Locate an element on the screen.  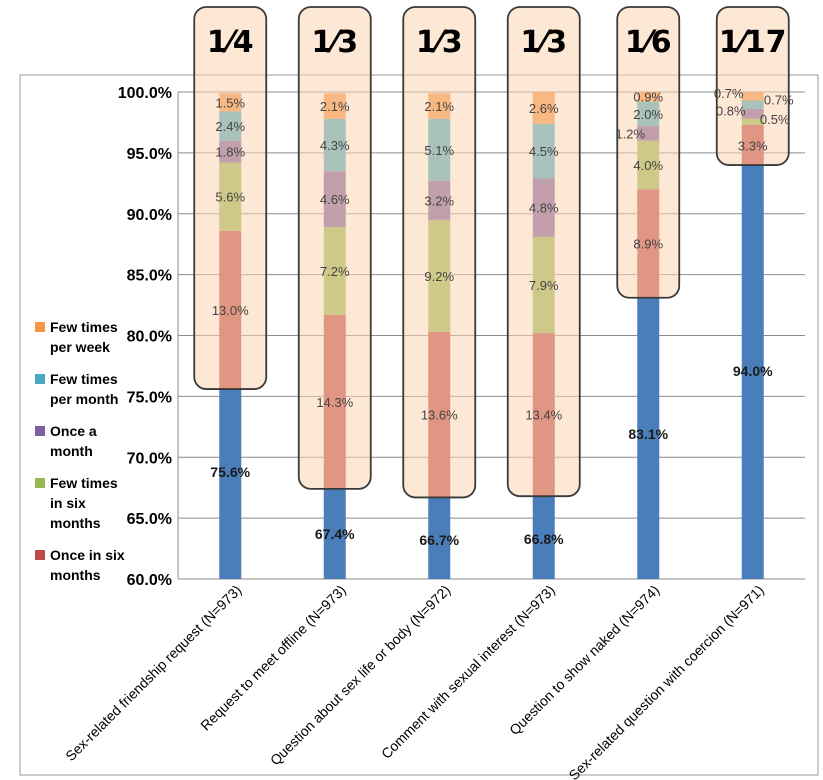
data-label: 5.6% is located at coordinates (230, 197).